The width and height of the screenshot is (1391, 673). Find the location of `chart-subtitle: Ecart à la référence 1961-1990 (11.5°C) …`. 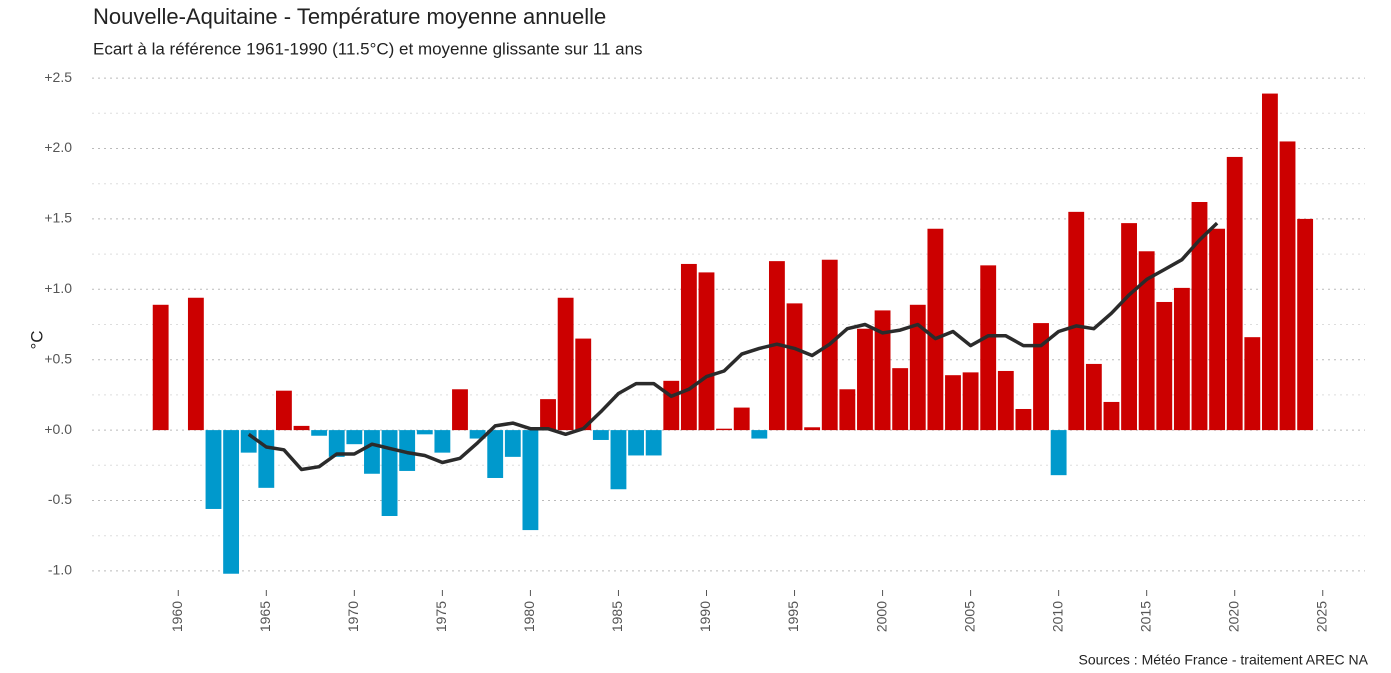

chart-subtitle: Ecart à la référence 1961-1990 (11.5°C) … is located at coordinates (368, 48).